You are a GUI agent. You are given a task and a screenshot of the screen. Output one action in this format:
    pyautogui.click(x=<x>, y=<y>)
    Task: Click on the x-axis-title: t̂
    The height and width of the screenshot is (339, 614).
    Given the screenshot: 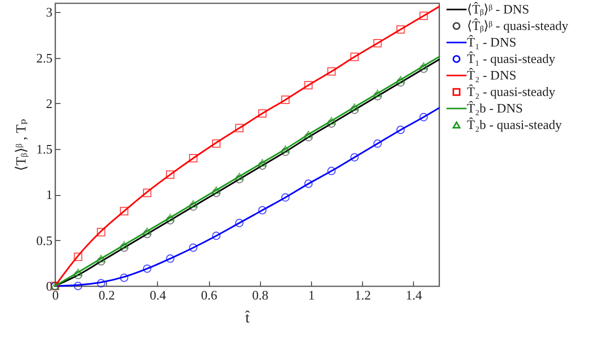 What is the action you would take?
    pyautogui.click(x=247, y=318)
    